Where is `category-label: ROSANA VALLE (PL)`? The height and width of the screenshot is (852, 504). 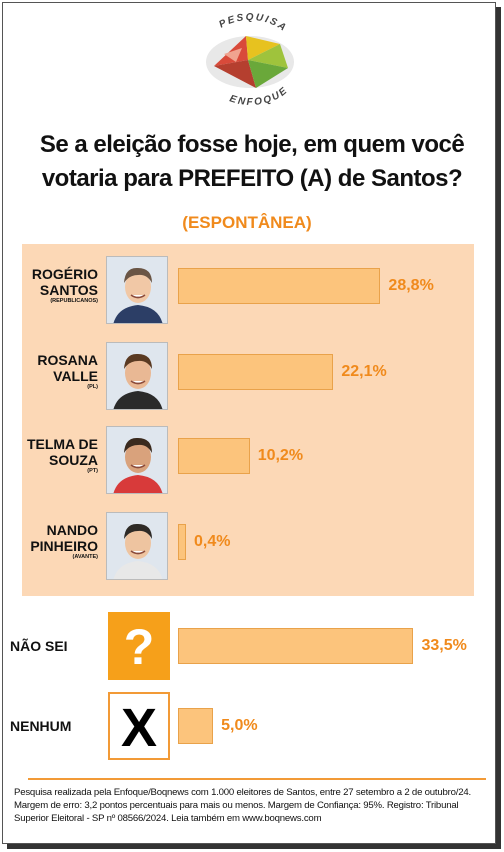 category-label: ROSANA VALLE (PL) is located at coordinates (58, 371).